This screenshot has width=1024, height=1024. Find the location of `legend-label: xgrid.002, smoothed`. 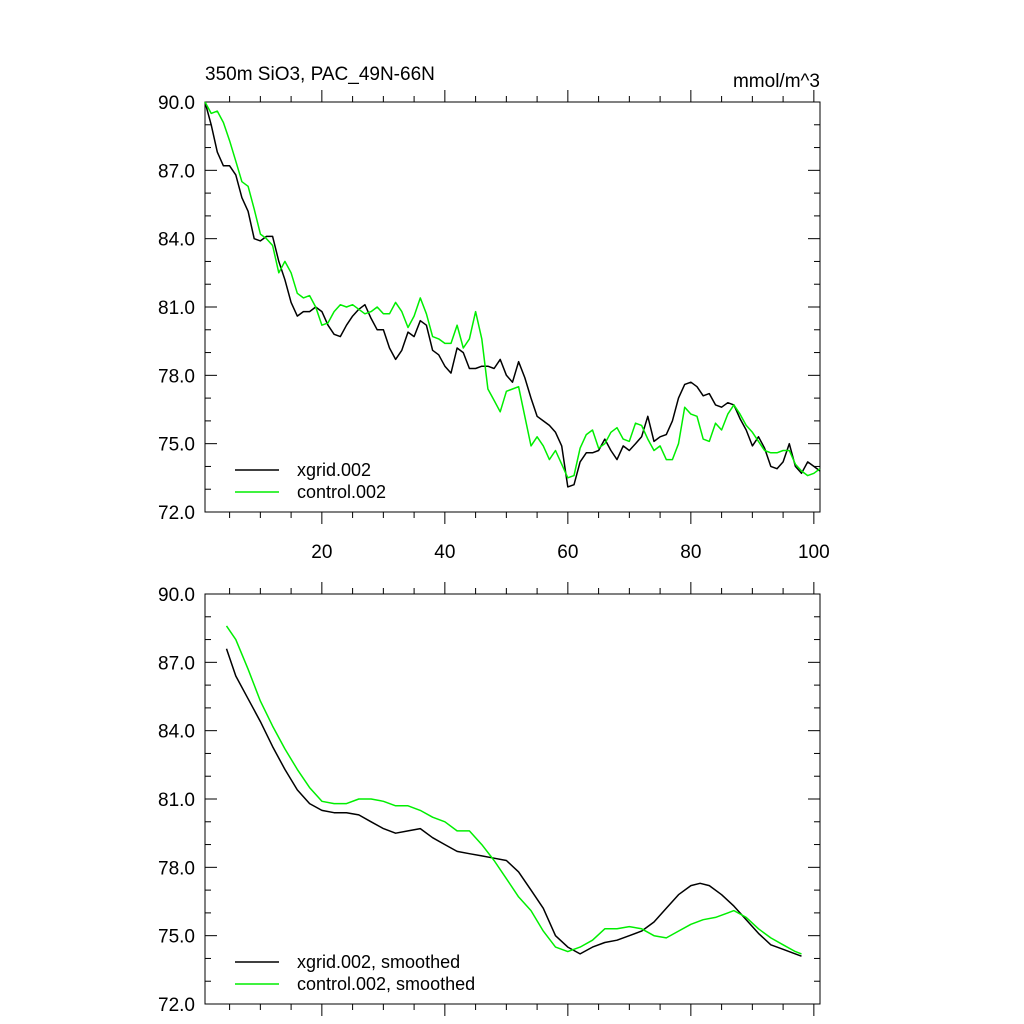

legend-label: xgrid.002, smoothed is located at coordinates (378, 962).